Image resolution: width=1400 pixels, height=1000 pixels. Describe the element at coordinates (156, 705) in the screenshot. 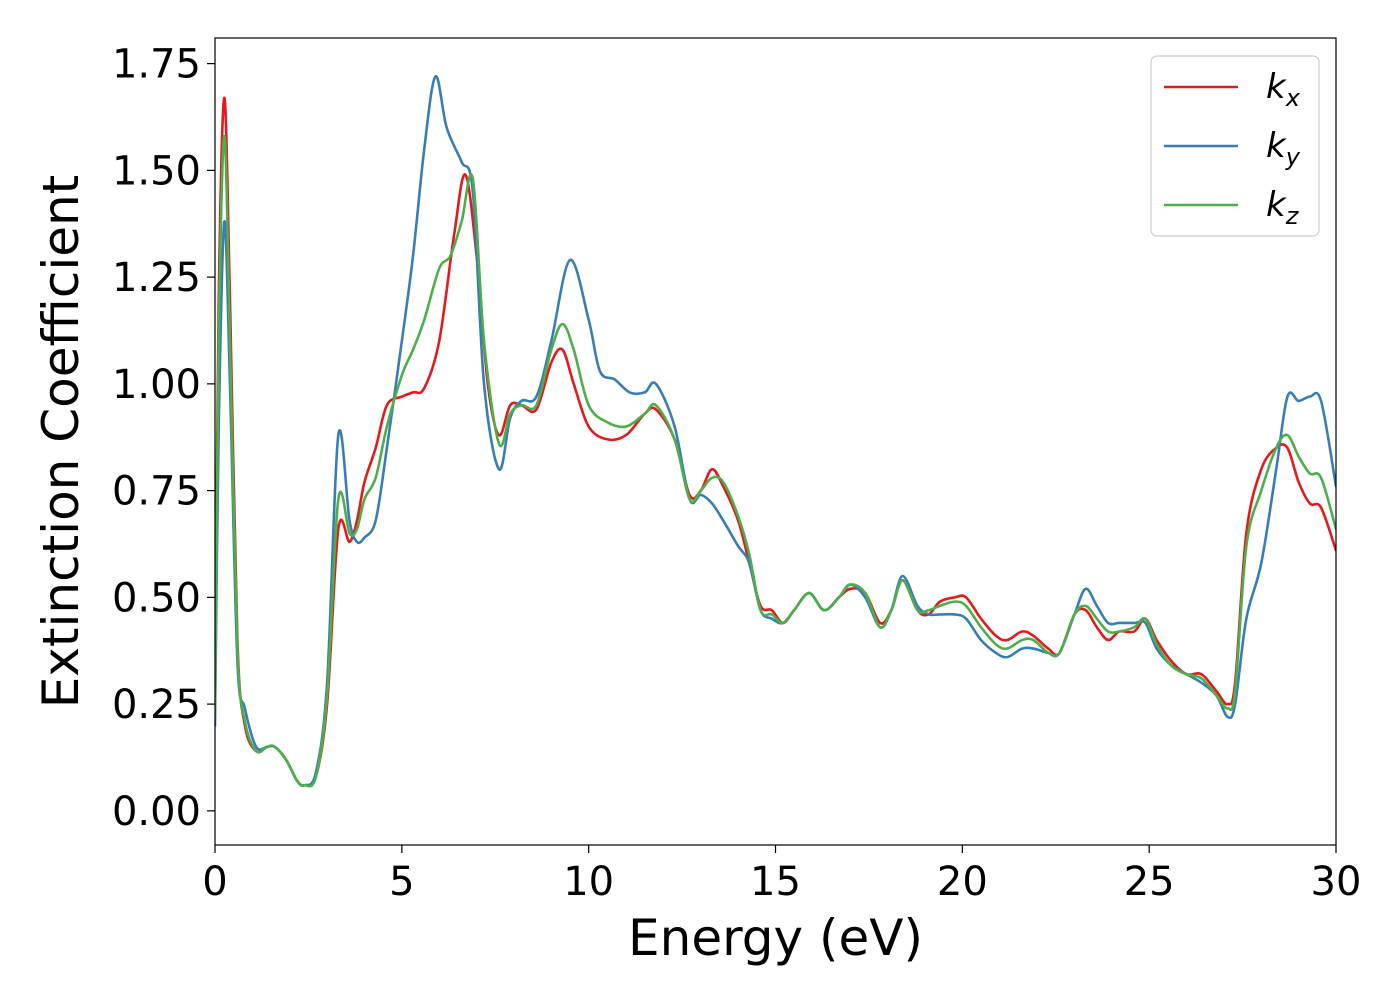

I see `y-tick-label: 0.25` at that location.